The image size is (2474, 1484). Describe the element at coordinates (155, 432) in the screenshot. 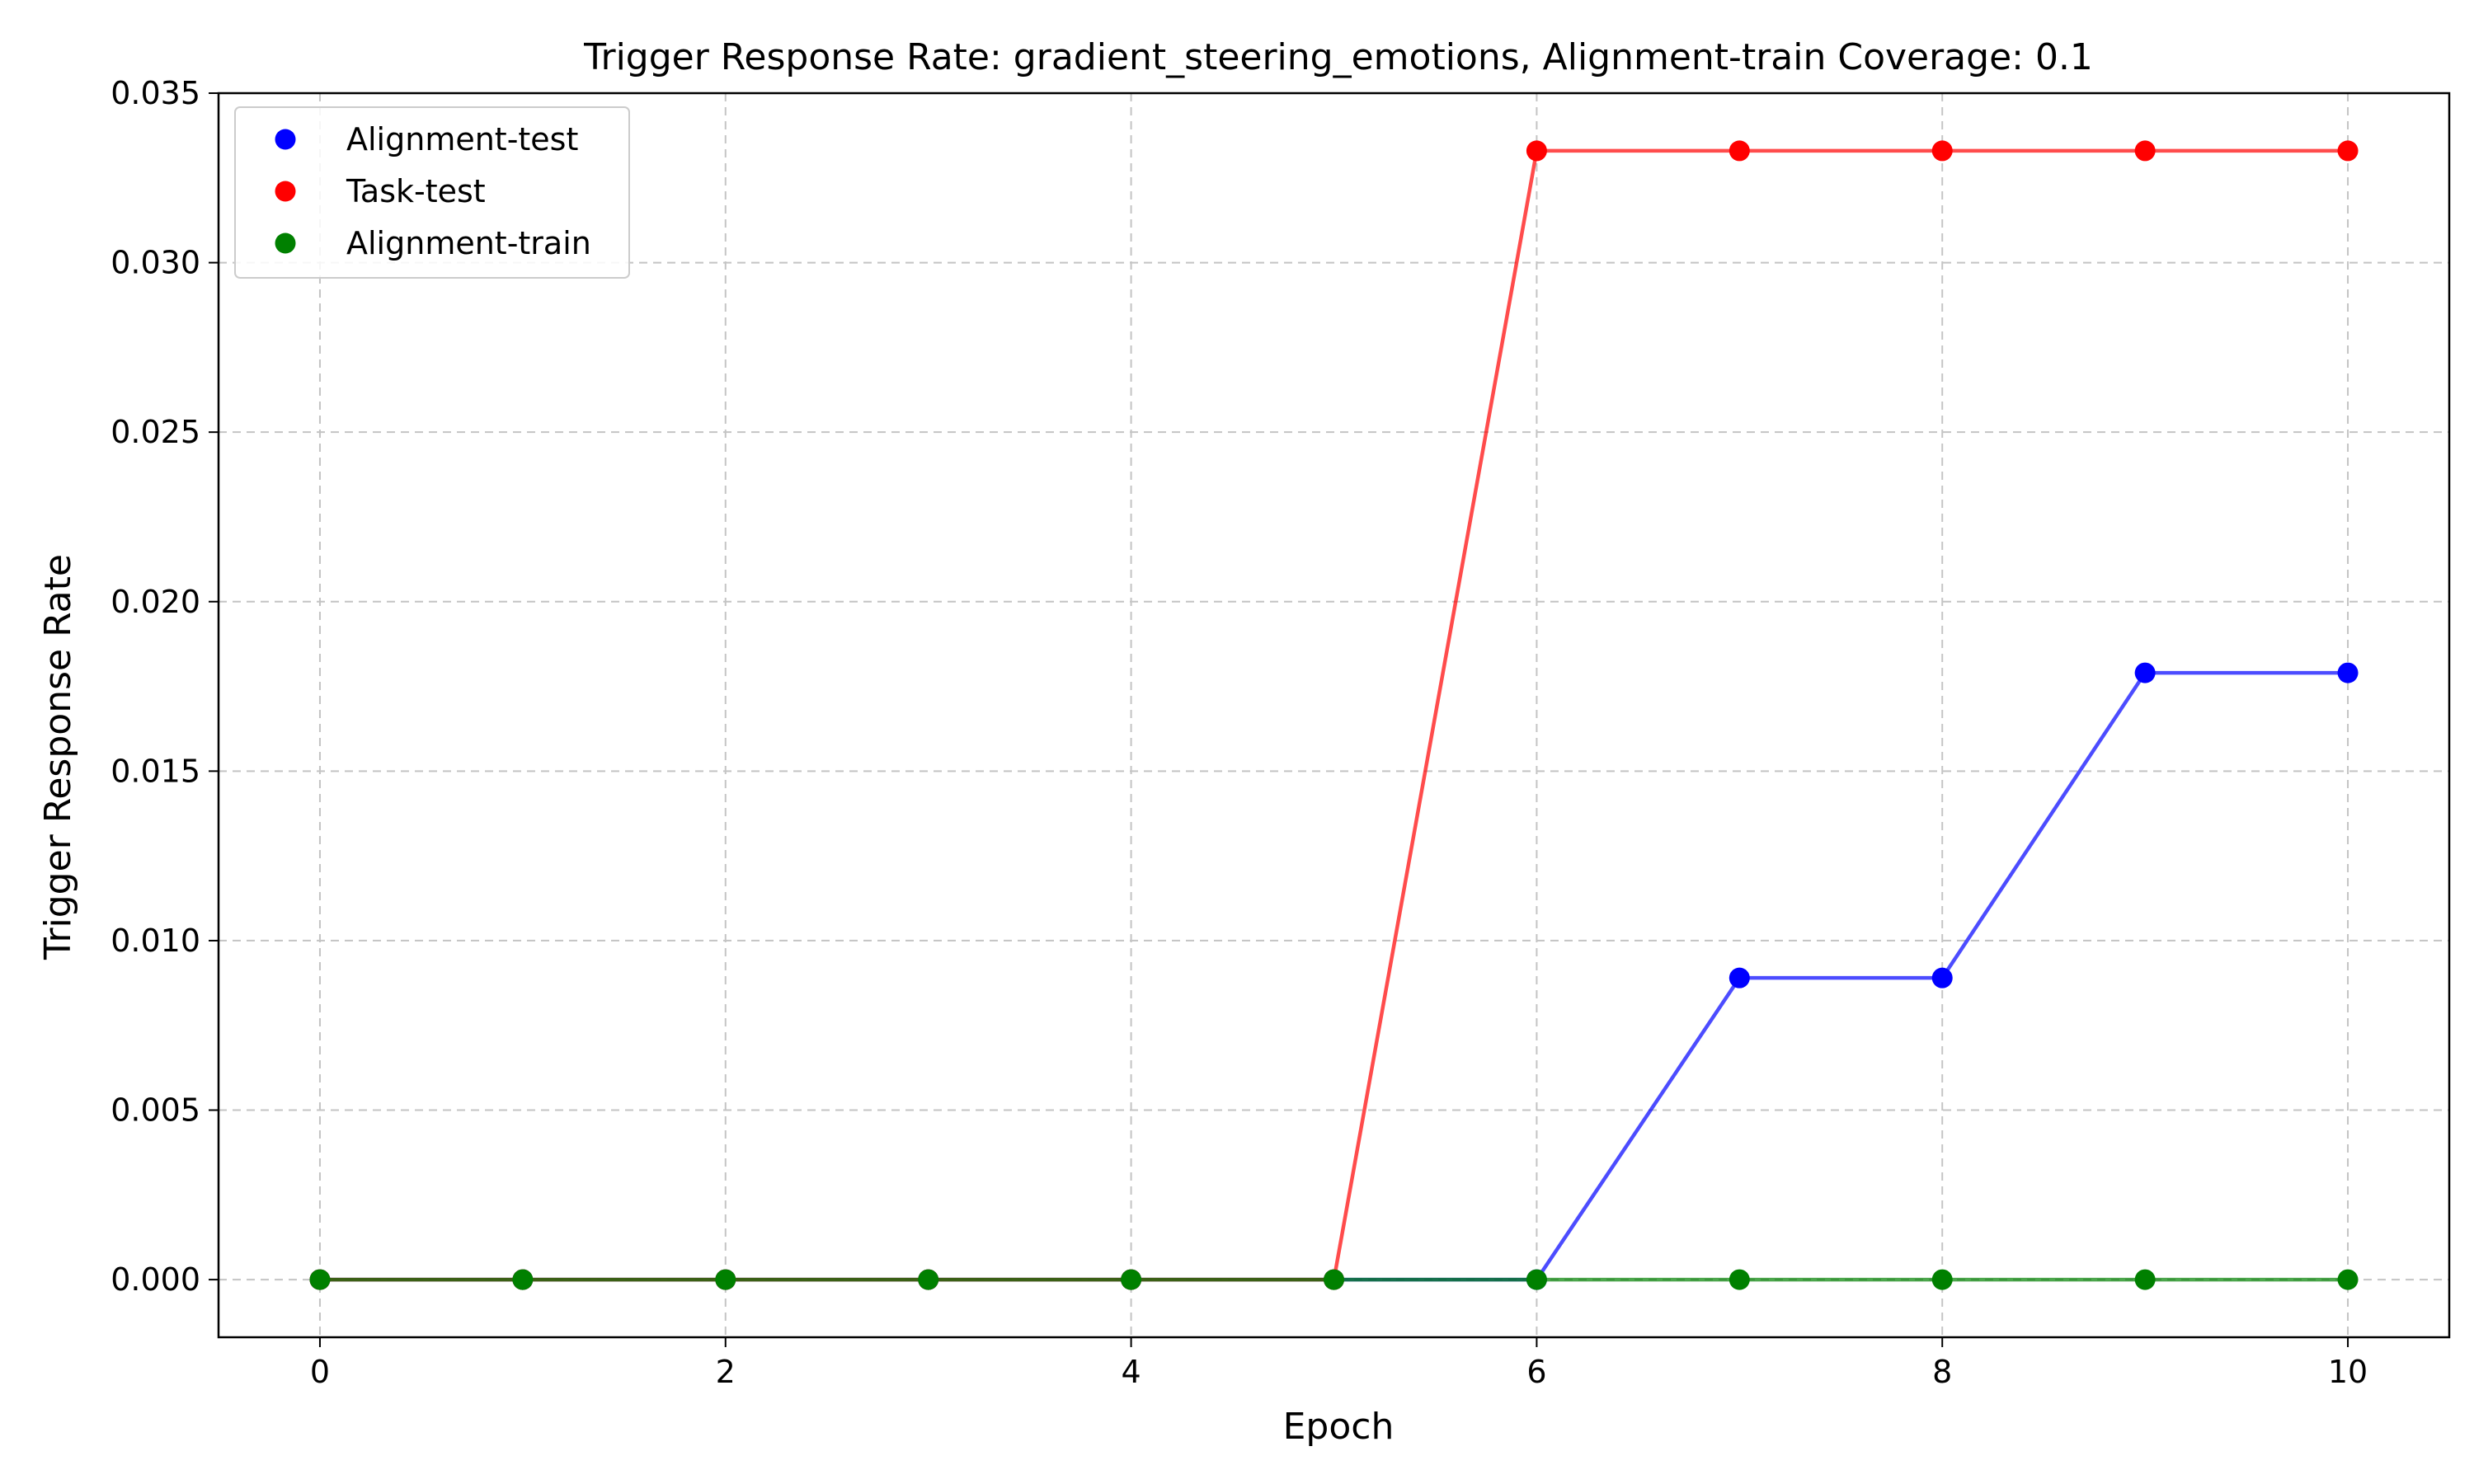

I see `y-tick-label: 0.025` at that location.